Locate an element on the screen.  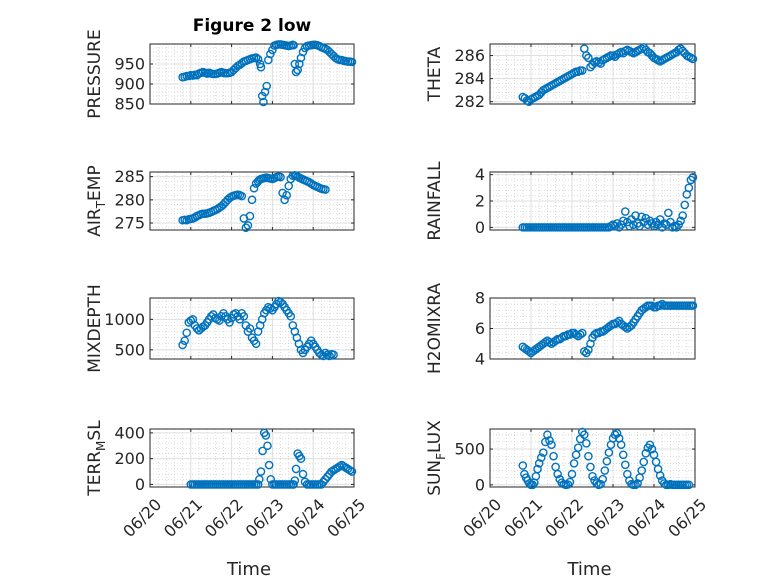
x-tick-label: 06/25 is located at coordinates (346, 518).